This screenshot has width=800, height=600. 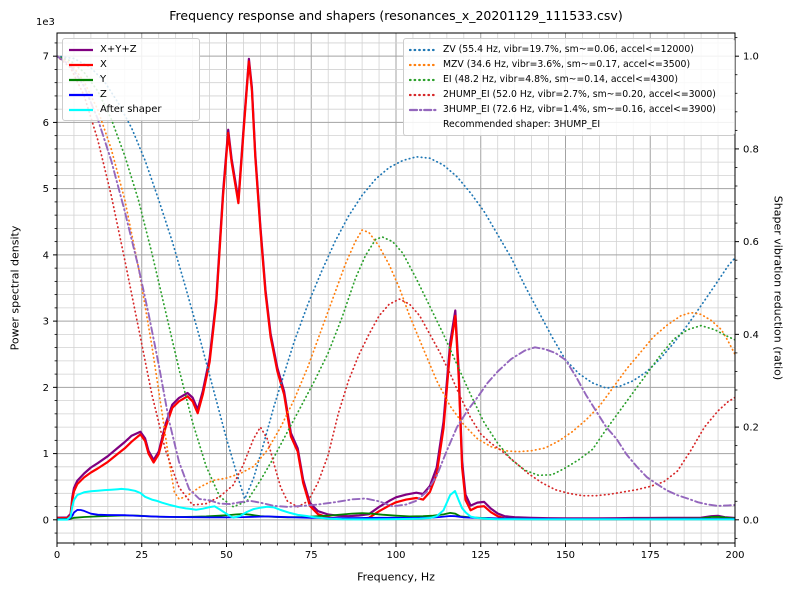 What do you see at coordinates (751, 149) in the screenshot?
I see `y-right-tick-label: 0.8` at bounding box center [751, 149].